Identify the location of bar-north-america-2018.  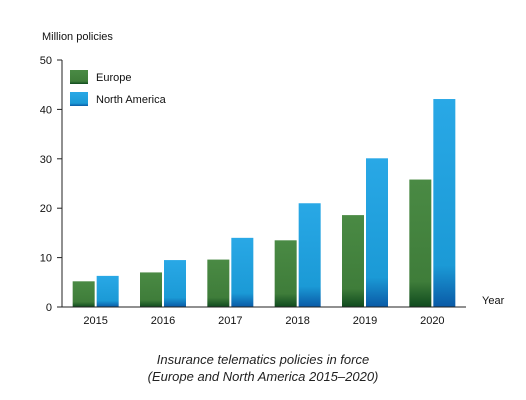
(309, 255).